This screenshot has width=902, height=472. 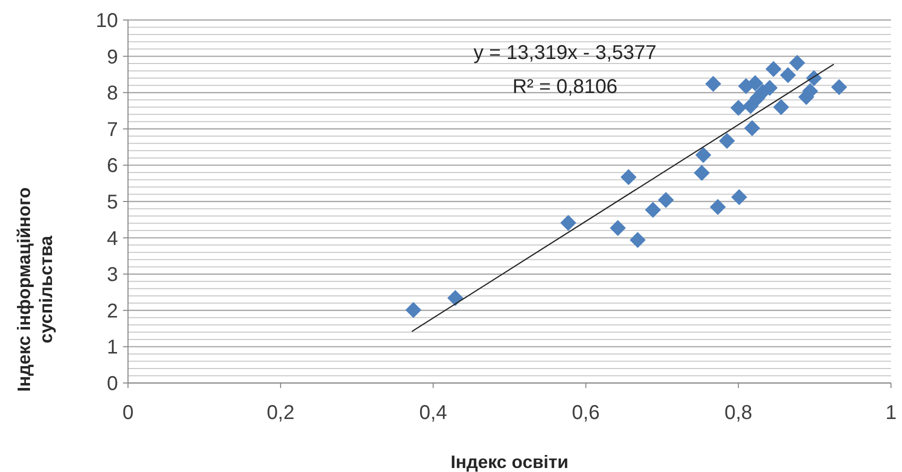 I want to click on y-axis-title: Індекс інформаційного суспільства, so click(x=35, y=289).